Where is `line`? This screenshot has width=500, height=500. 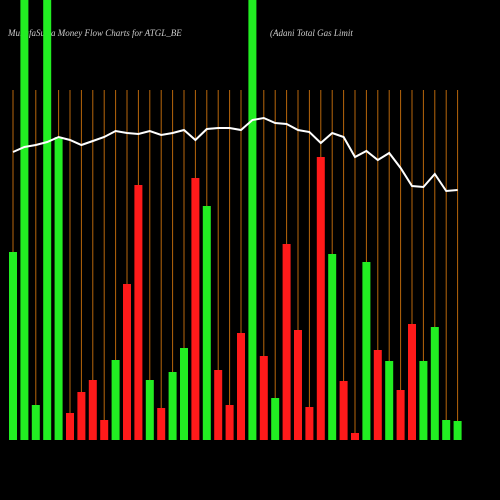
line is located at coordinates (235, 154).